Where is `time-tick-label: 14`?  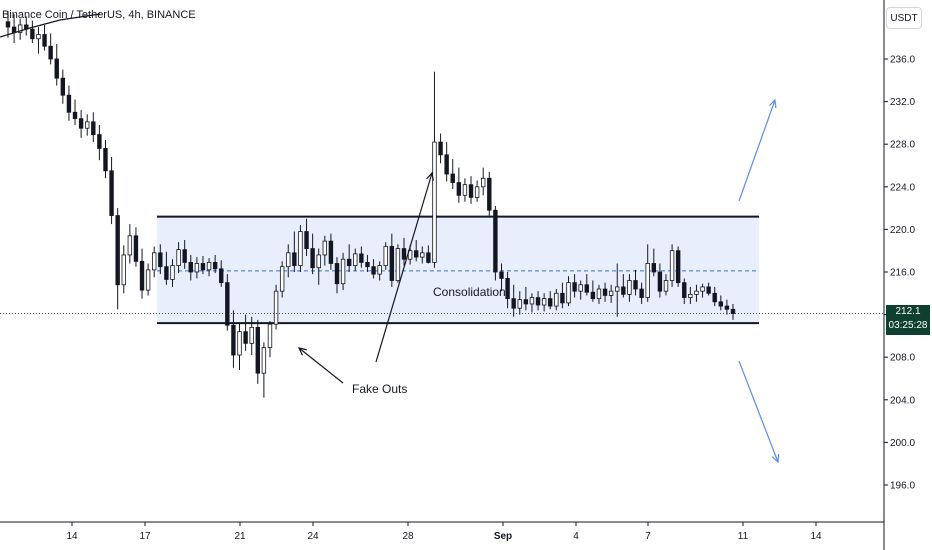
time-tick-label: 14 is located at coordinates (72, 536).